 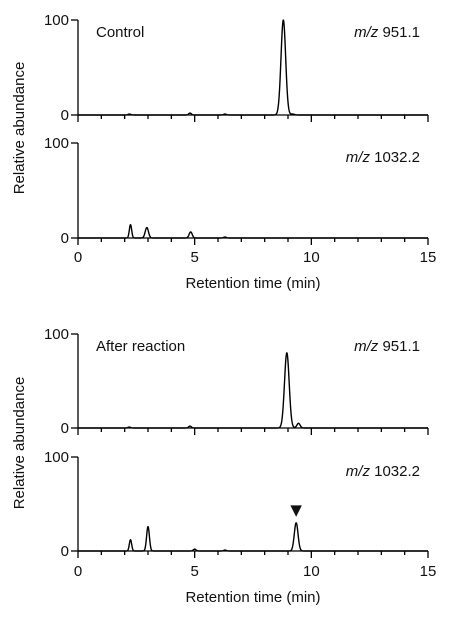 I want to click on condition-label: Control, so click(x=120, y=32).